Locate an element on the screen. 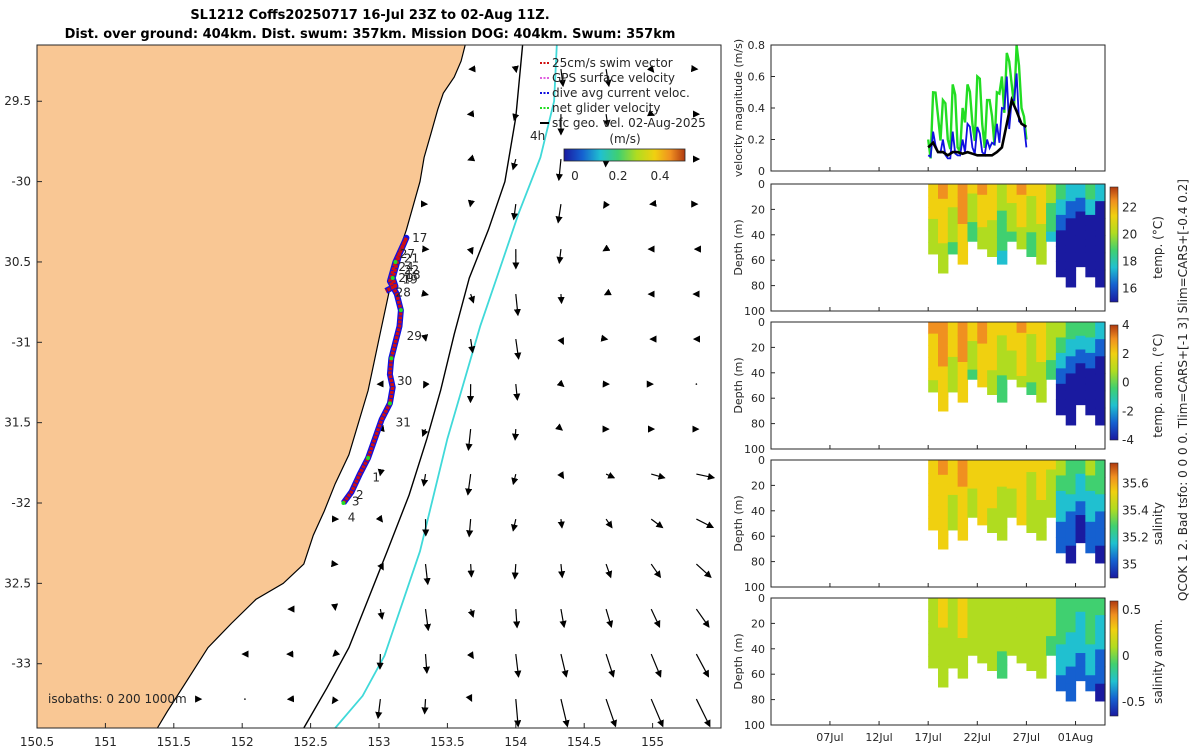 The image size is (1200, 750). lon-tick-label: 154.5 is located at coordinates (584, 742).